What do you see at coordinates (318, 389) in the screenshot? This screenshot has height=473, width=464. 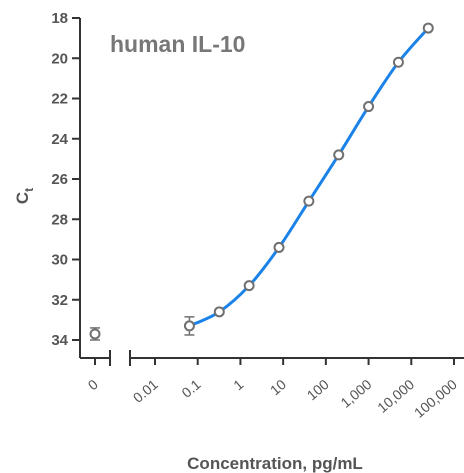 I see `x-tick-label: 100` at bounding box center [318, 389].